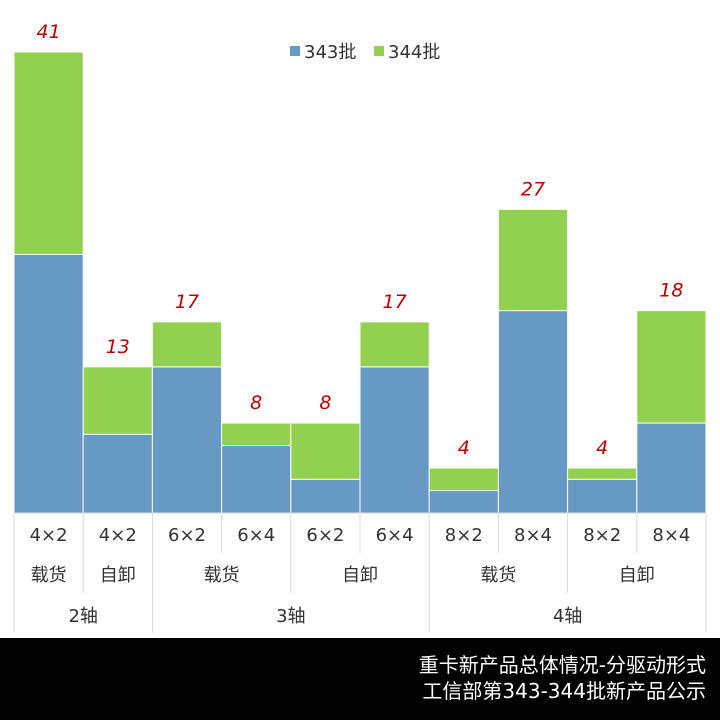  Describe the element at coordinates (82, 616) in the screenshot. I see `axle-group-label: 2轴` at that location.